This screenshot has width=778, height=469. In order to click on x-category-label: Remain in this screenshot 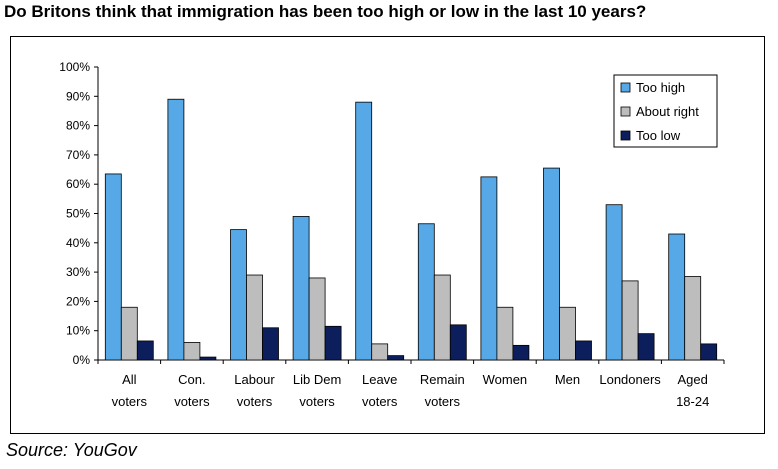, I will do `click(442, 379)`.